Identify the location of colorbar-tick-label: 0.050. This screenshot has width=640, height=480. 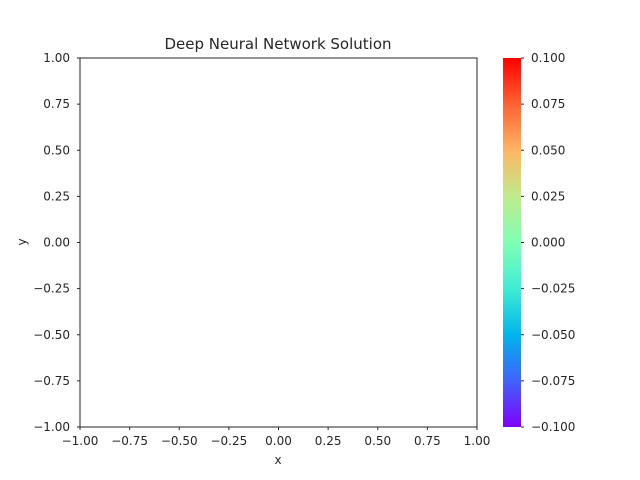
(548, 150).